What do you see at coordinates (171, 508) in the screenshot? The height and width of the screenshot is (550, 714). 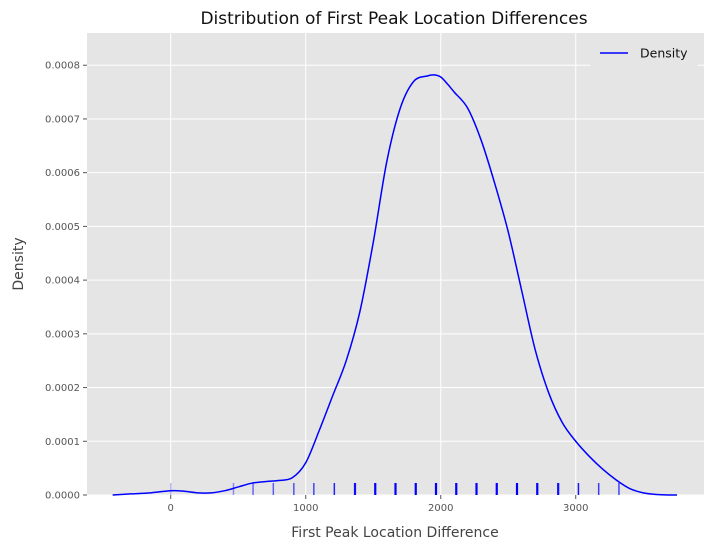 I see `x-tick-label: 0` at bounding box center [171, 508].